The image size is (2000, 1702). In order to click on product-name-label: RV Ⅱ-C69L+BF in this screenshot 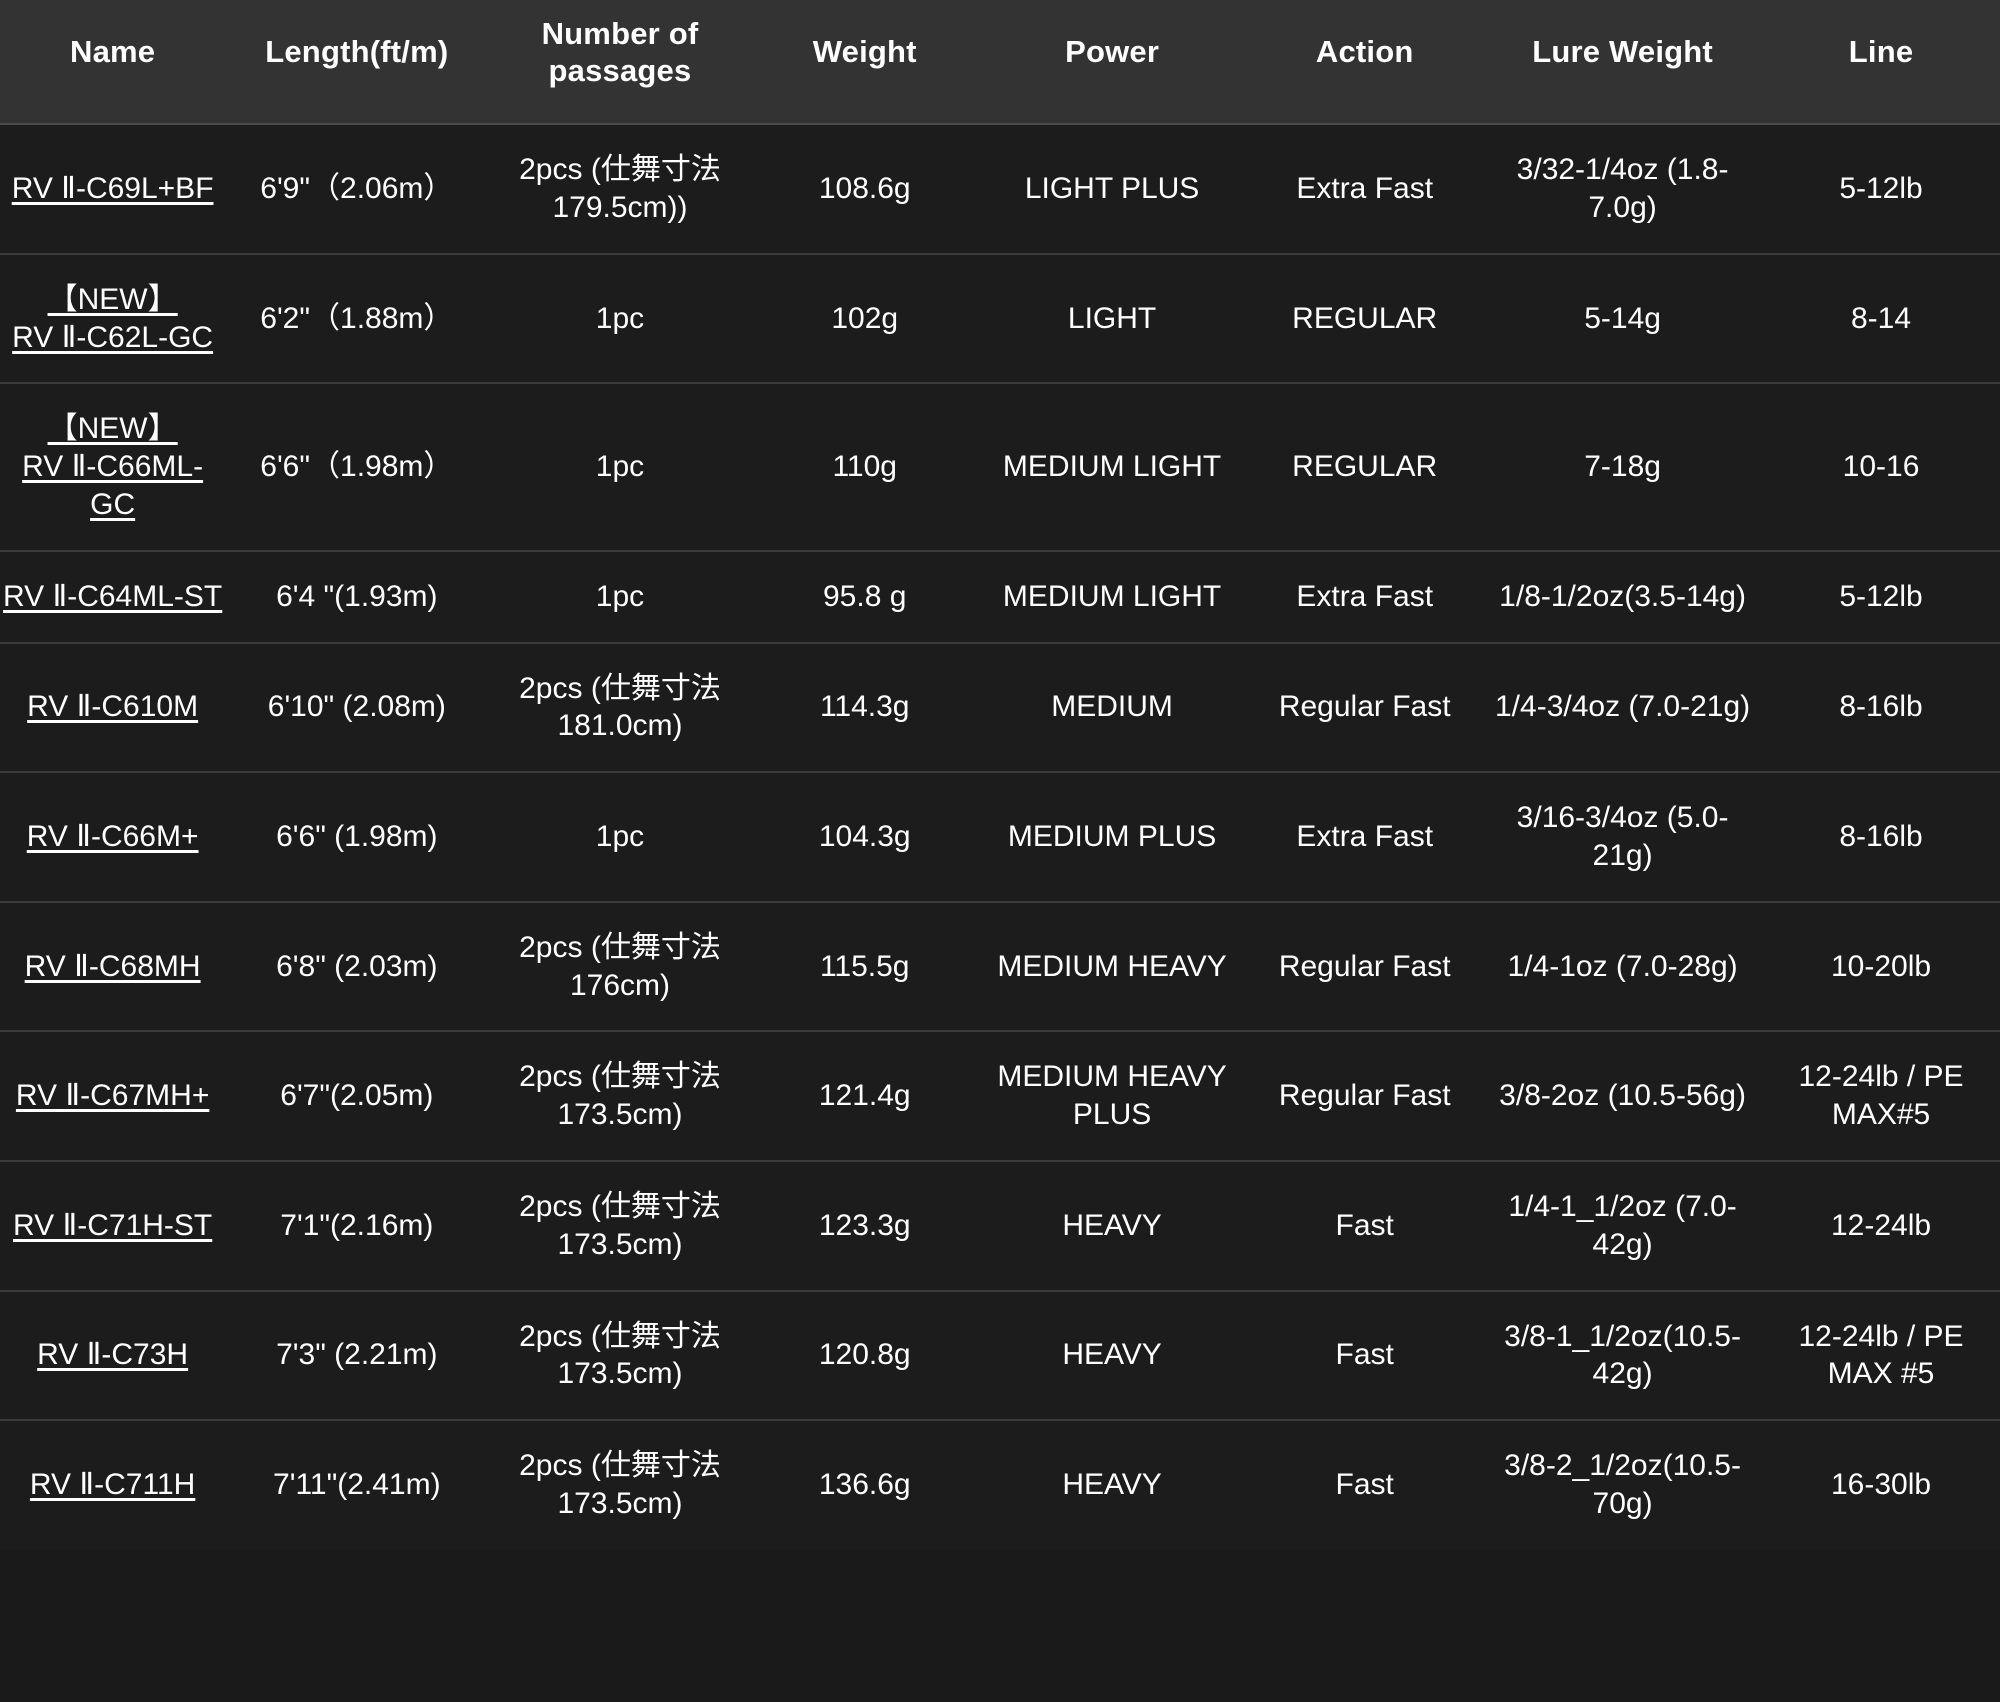, I will do `click(112, 189)`.